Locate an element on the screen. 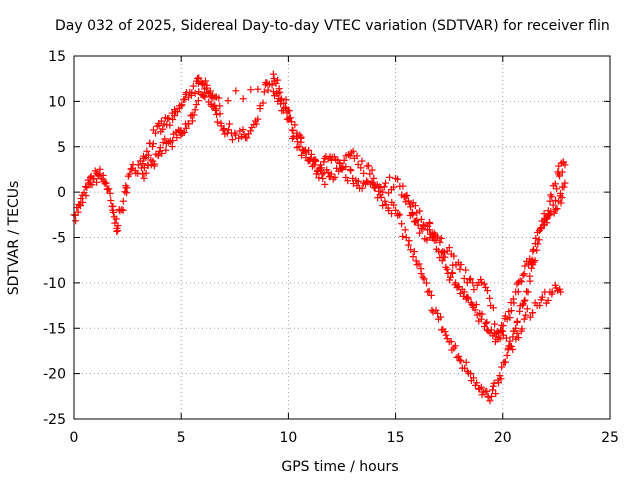  x-tick-label: 20 is located at coordinates (503, 438).